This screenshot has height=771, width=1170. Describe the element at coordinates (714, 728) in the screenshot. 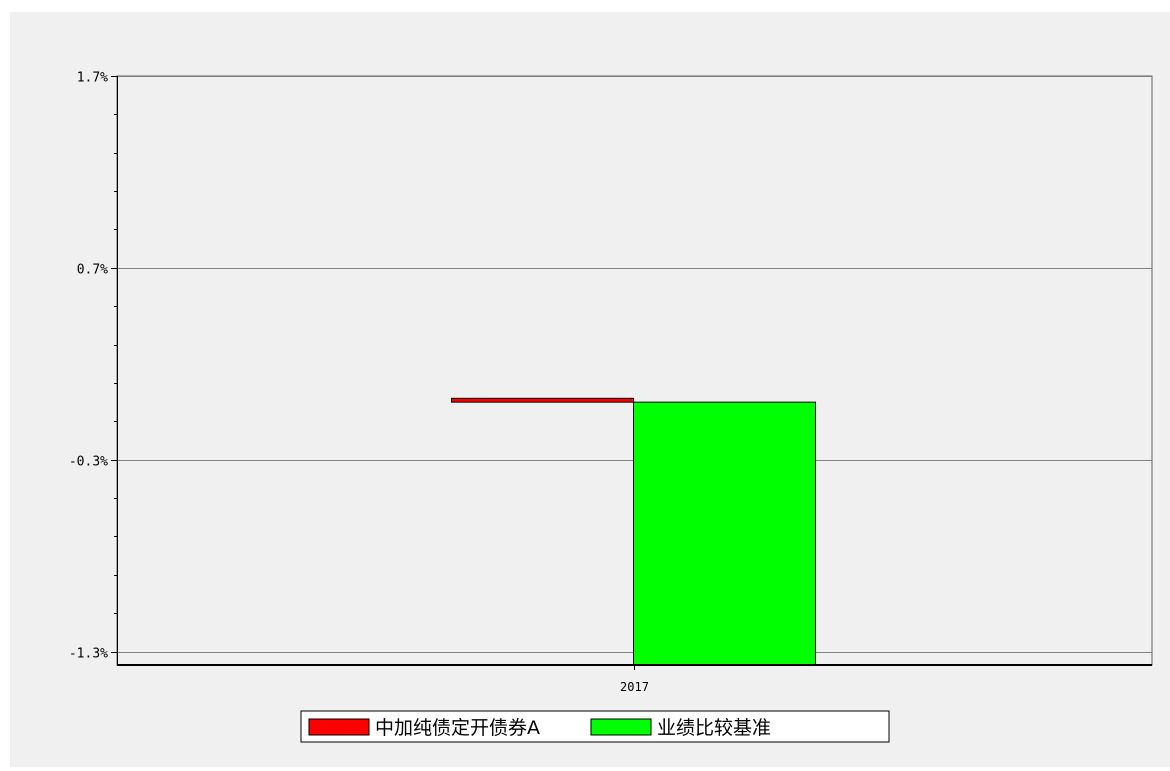

I see `legend-label: 业绩比较基准` at that location.